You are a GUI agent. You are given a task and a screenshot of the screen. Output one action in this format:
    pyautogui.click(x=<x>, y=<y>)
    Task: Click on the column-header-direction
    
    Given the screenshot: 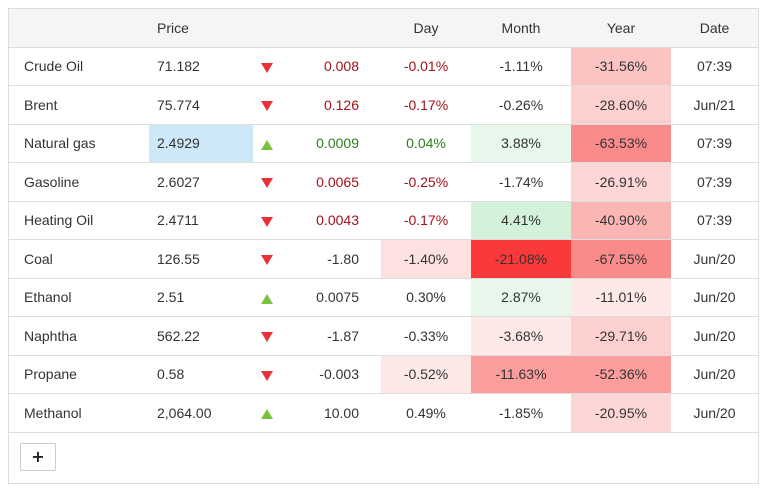 What is the action you would take?
    pyautogui.click(x=267, y=28)
    